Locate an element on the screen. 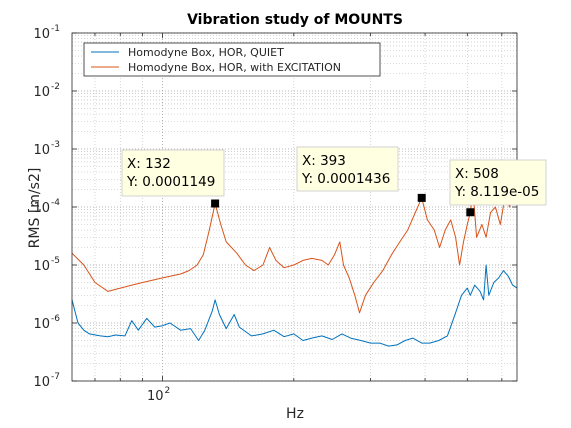 This screenshot has width=571, height=428. x-tick-label-exponent: 2 is located at coordinates (168, 391).